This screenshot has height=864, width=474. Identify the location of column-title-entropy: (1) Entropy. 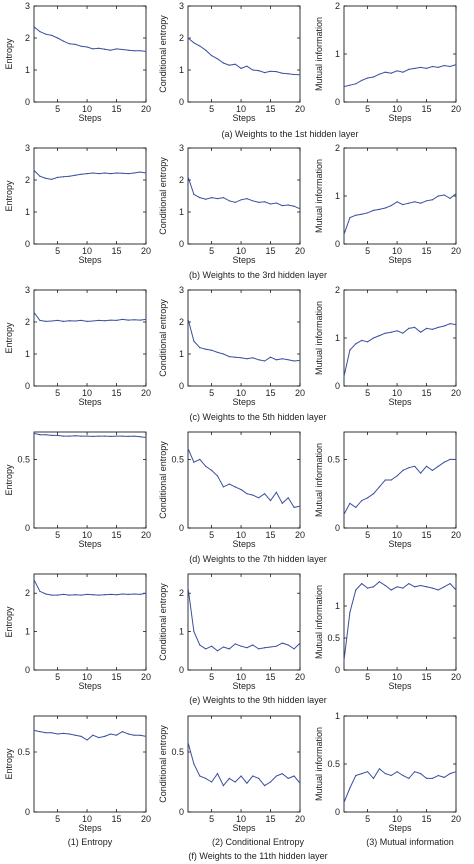
(90, 842).